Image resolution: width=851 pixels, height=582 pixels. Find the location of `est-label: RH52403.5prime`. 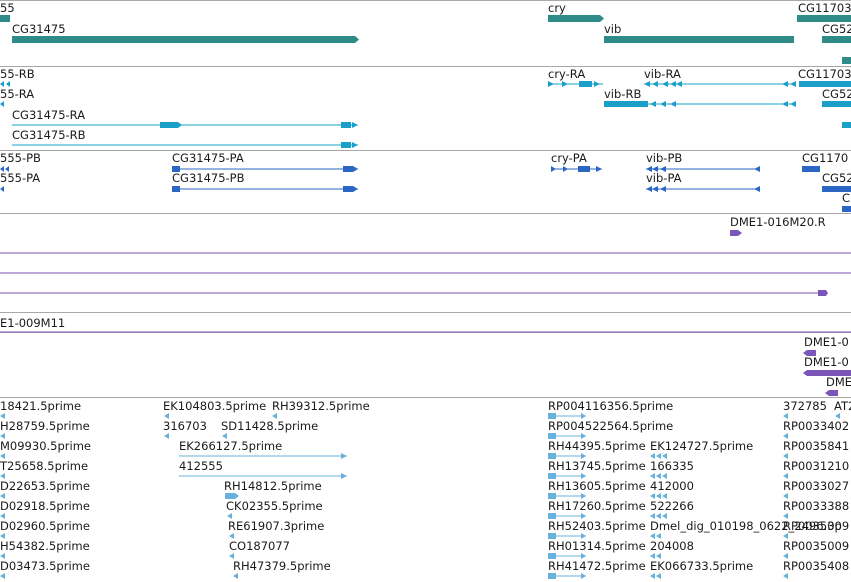

est-label: RH52403.5prime is located at coordinates (597, 526).